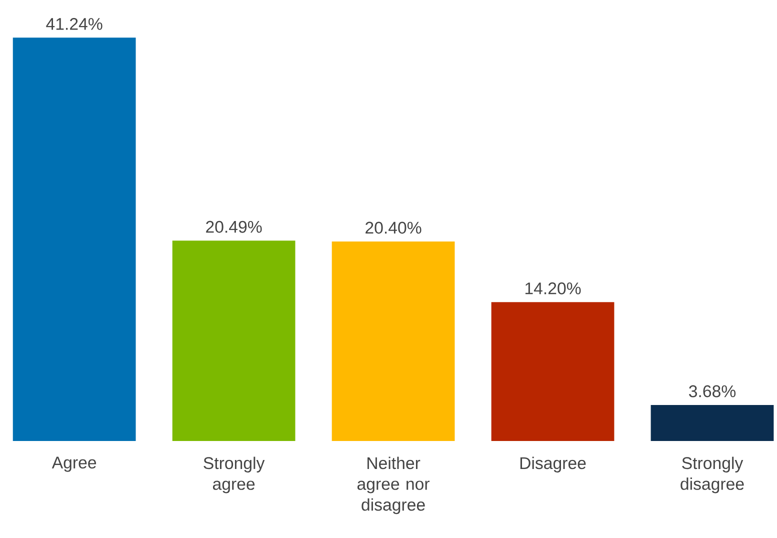 The width and height of the screenshot is (777, 538). What do you see at coordinates (553, 288) in the screenshot?
I see `data-label: 14.20%` at bounding box center [553, 288].